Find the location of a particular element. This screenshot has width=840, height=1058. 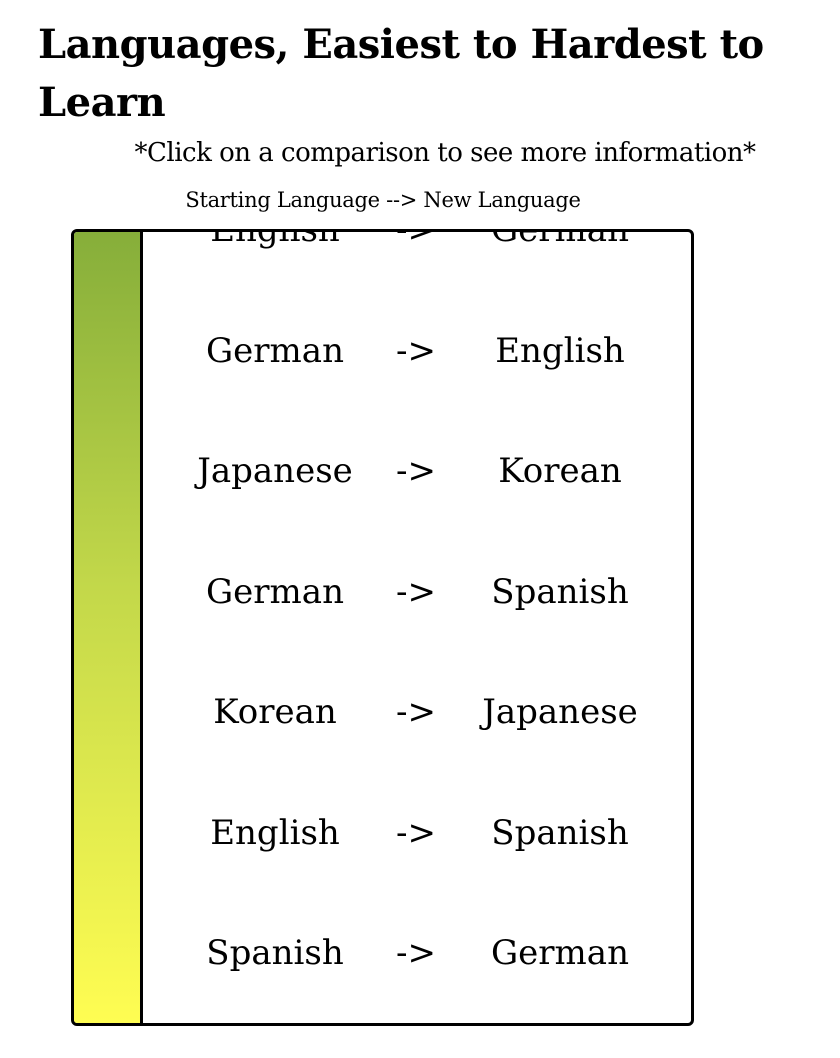

comparison-row: German -> English is located at coordinates (417, 351).